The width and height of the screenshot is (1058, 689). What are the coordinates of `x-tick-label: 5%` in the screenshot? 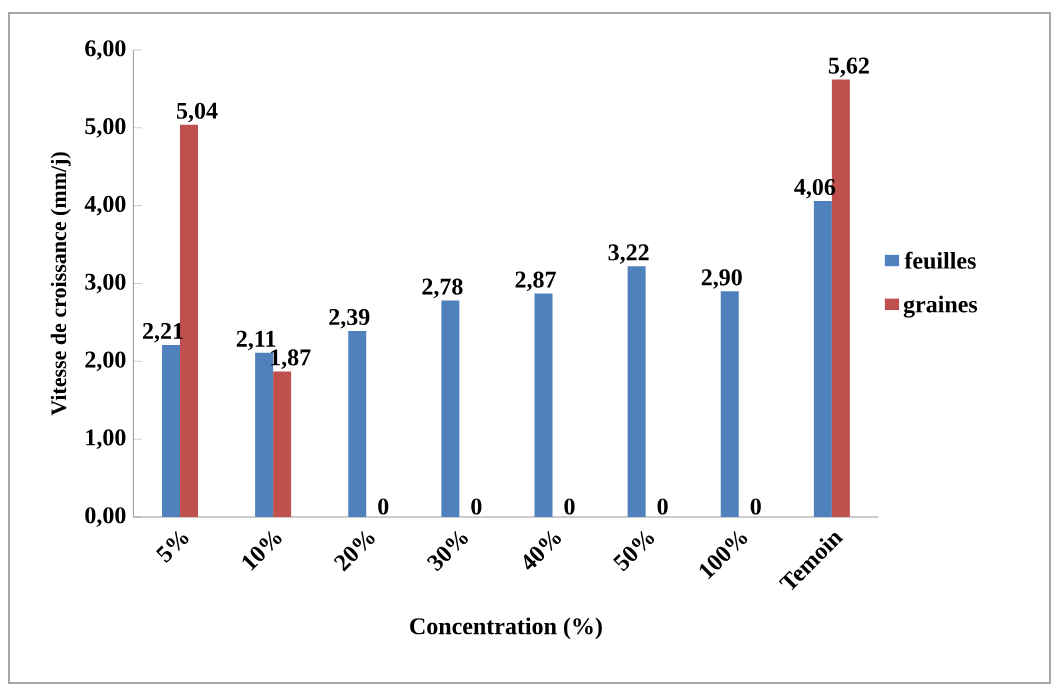 It's located at (172, 546).